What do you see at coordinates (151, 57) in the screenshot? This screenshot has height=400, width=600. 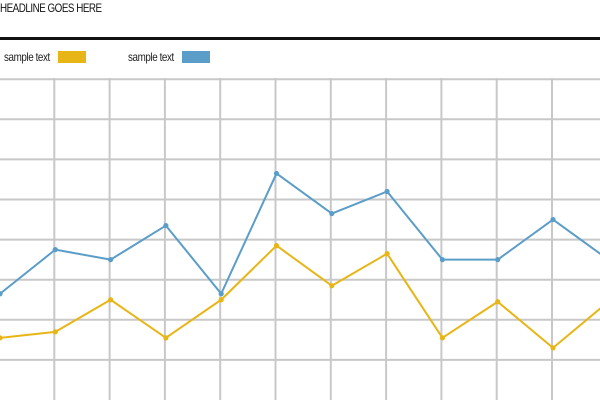 I see `legend-label-series-2: sample text` at bounding box center [151, 57].